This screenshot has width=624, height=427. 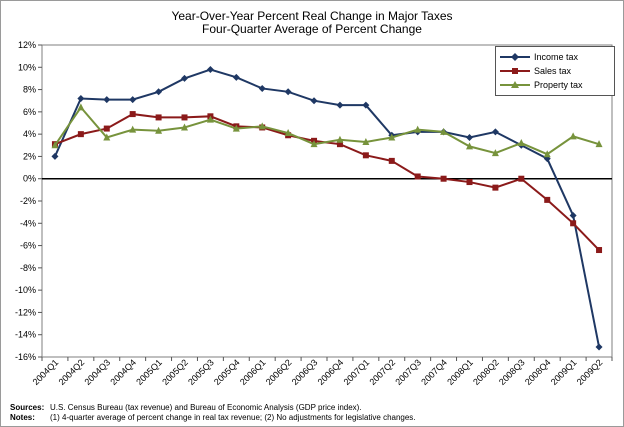 I want to click on y-tick-label: 6%, so click(x=29, y=112).